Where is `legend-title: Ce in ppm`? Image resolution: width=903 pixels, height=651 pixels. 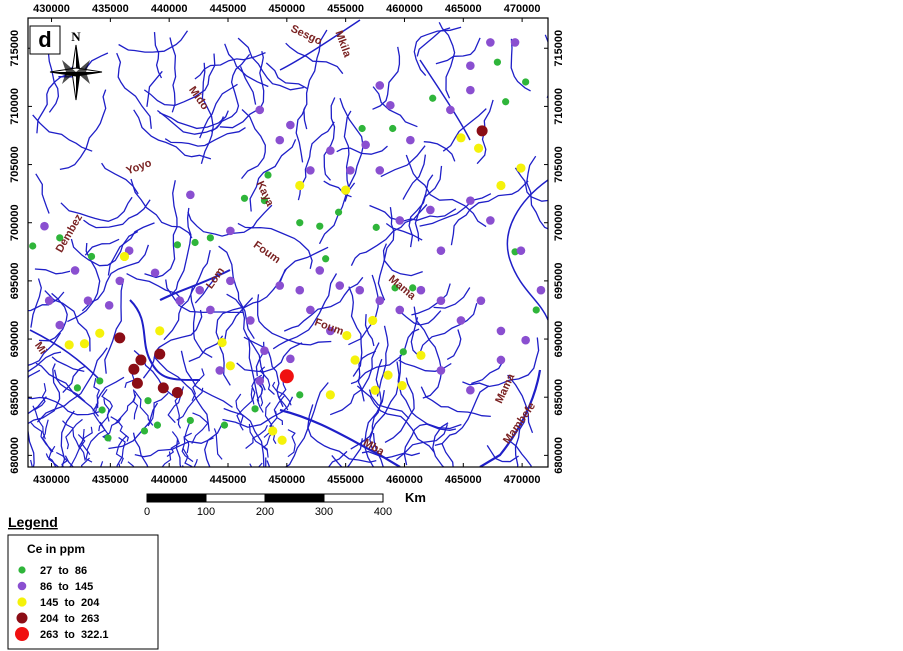
legend-title: Ce in ppm is located at coordinates (56, 549).